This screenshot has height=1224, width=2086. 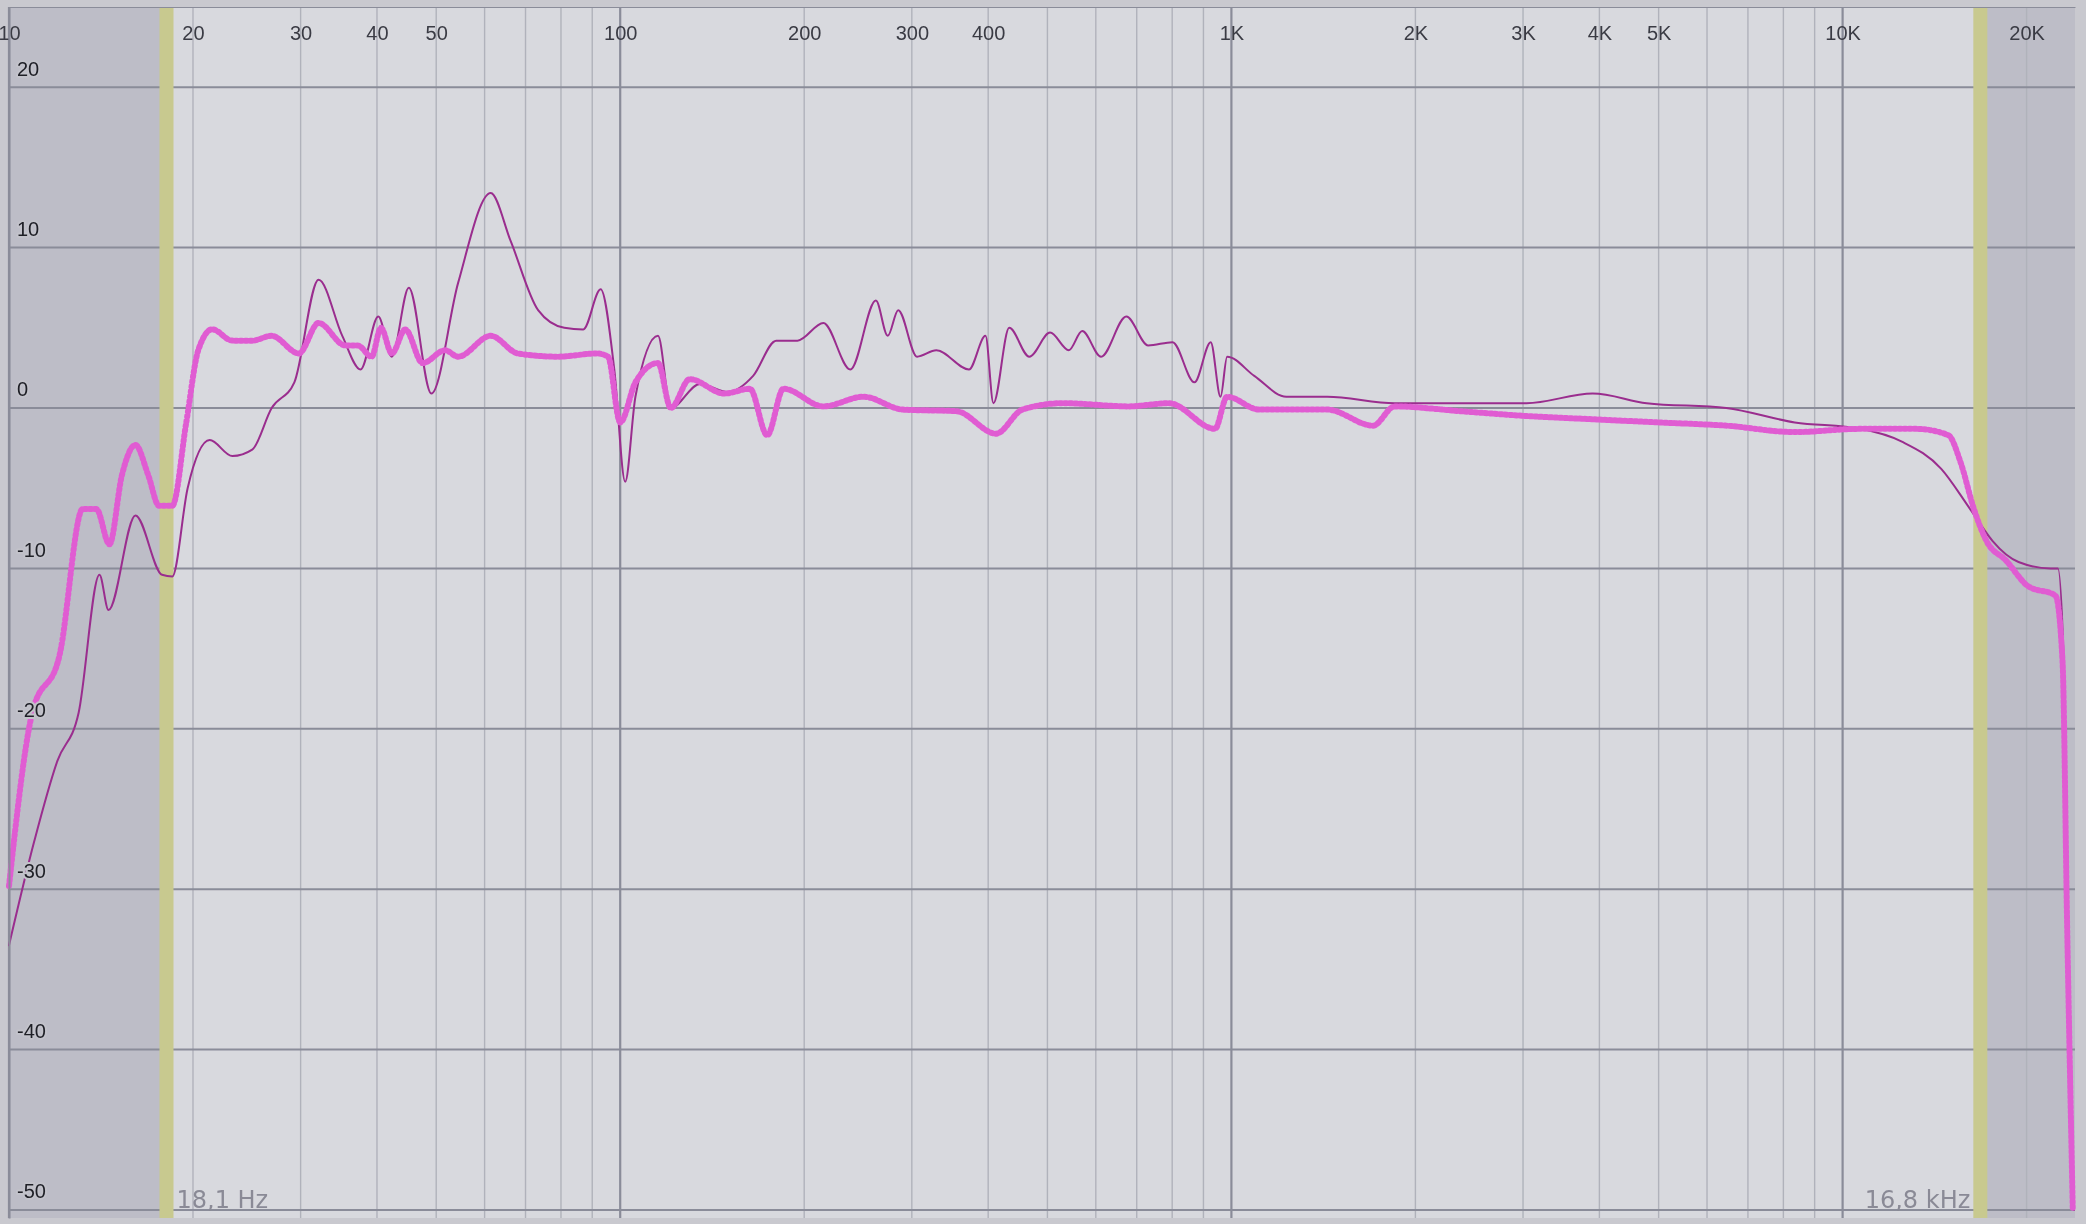 I want to click on x-tick-label: 3K, so click(x=1524, y=33).